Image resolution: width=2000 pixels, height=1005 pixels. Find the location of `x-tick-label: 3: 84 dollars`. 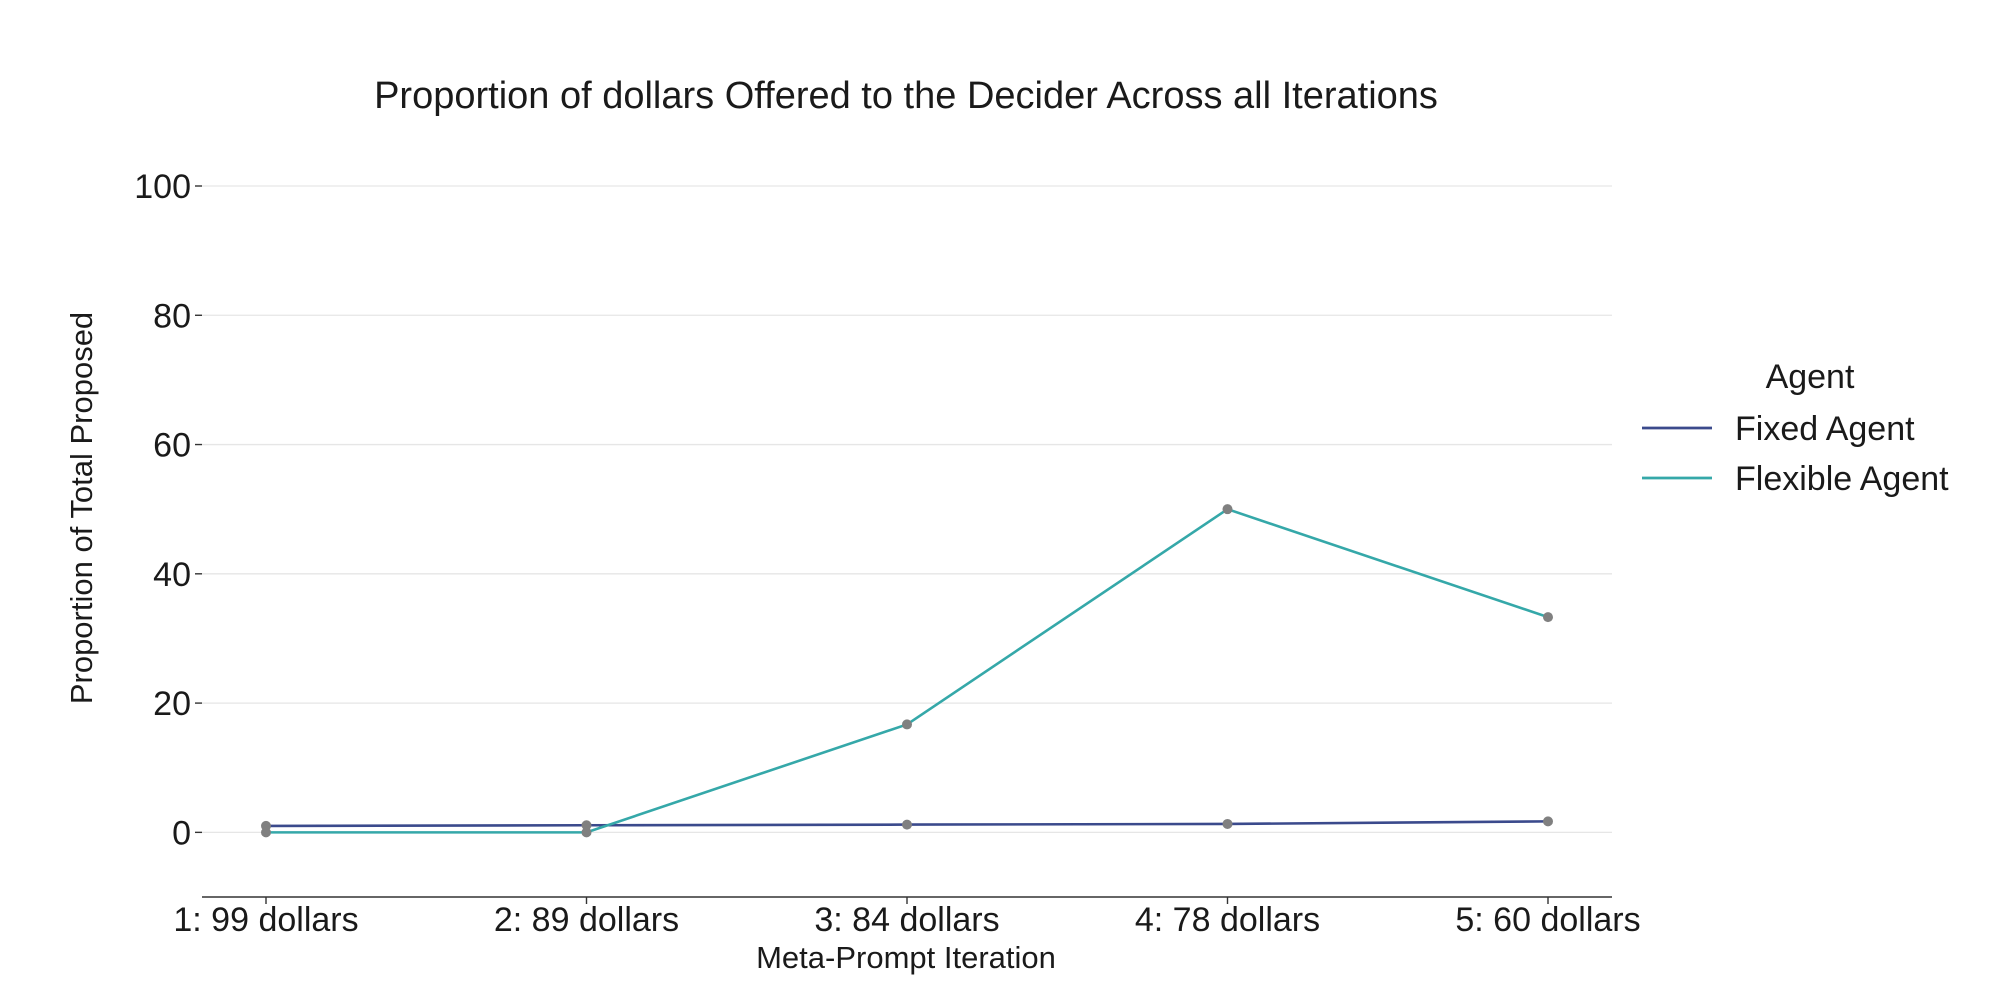

x-tick-label: 3: 84 dollars is located at coordinates (906, 920).